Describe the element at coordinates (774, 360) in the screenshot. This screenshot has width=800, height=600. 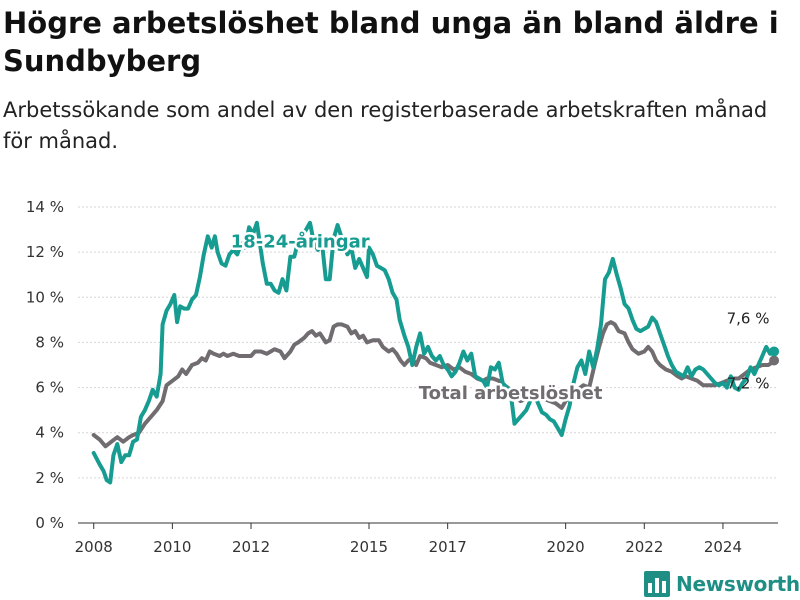
I see `end-point-total` at that location.